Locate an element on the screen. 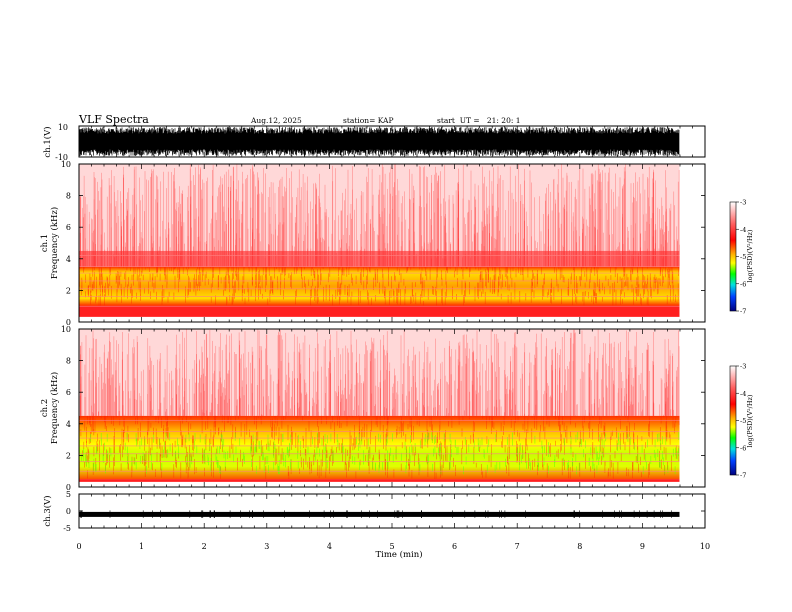  ch2-cb-label--4: -4 is located at coordinates (743, 394).